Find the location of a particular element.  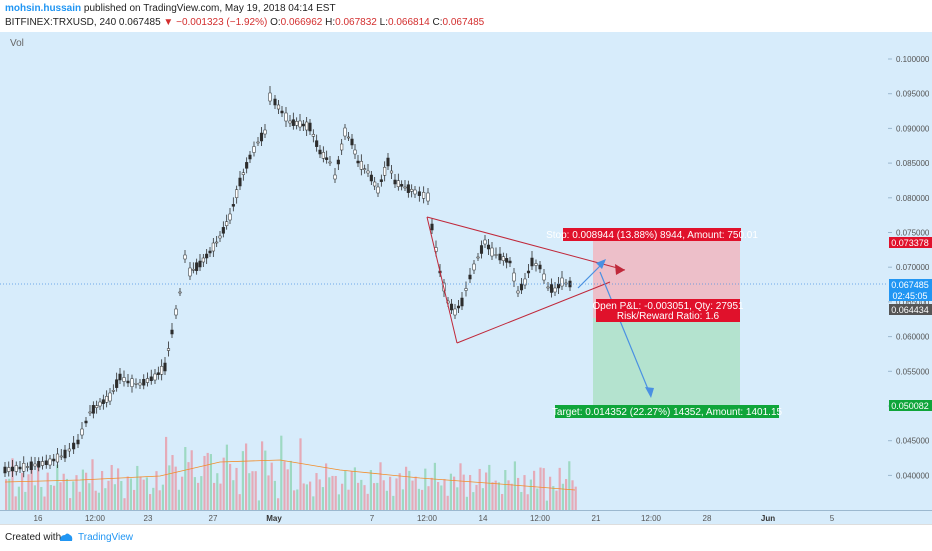

price-tick-label: 0.040000 is located at coordinates (913, 475).